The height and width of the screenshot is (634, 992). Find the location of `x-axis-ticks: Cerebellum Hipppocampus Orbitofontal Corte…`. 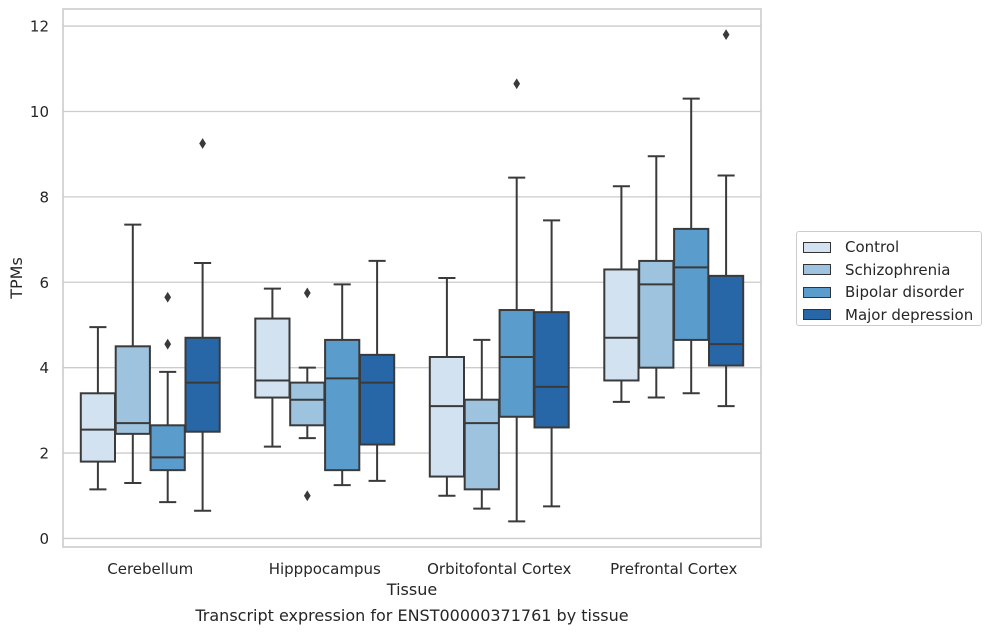

x-axis-ticks: Cerebellum Hipppocampus Orbitofontal Corte… is located at coordinates (422, 569).